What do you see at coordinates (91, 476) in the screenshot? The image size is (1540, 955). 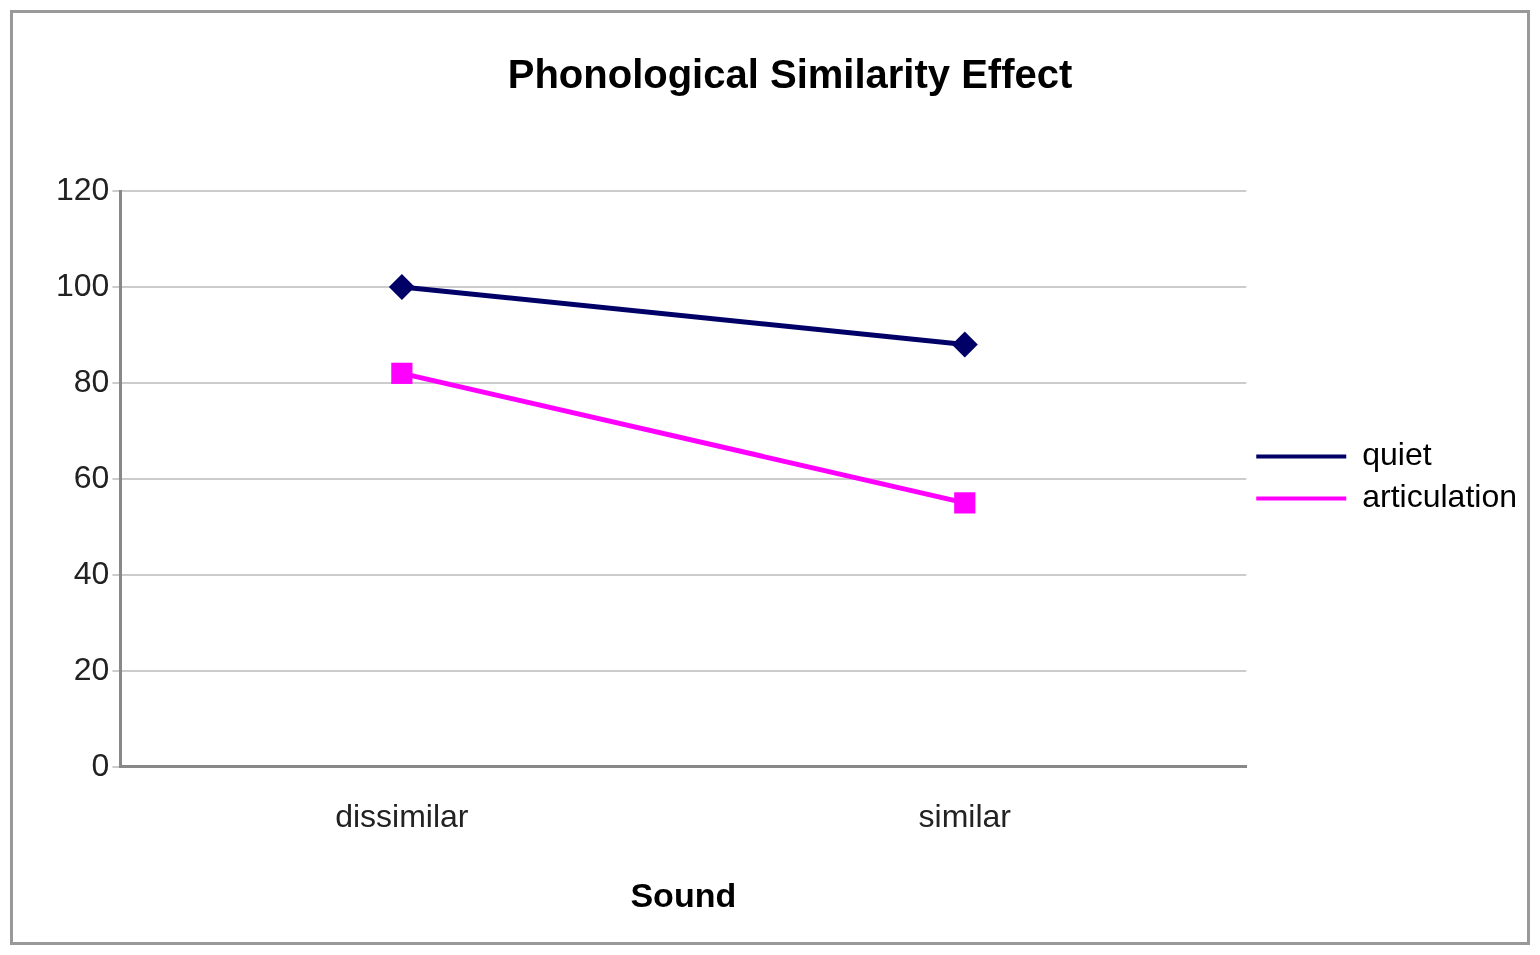 I see `y-tick-label: 60` at bounding box center [91, 476].